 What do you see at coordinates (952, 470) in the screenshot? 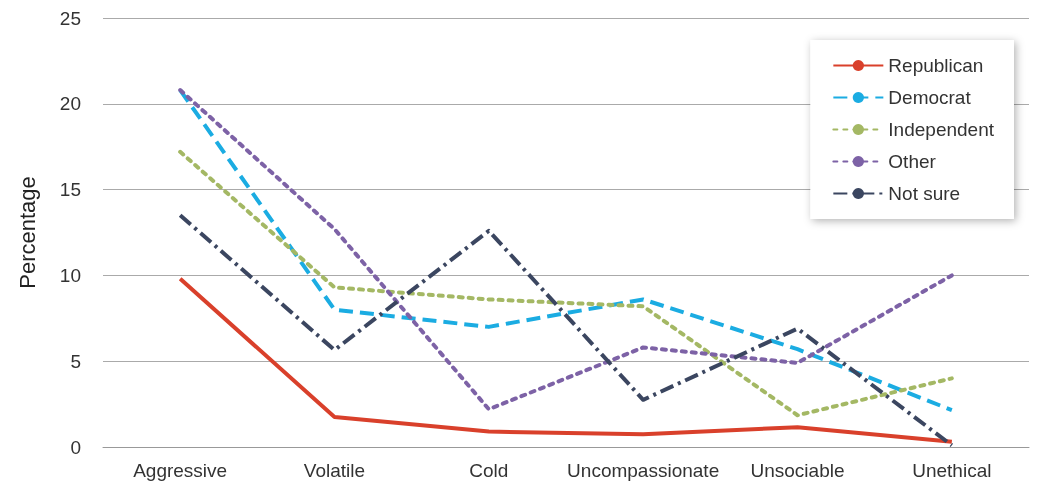
I see `x-tick-label: Unethical` at bounding box center [952, 470].